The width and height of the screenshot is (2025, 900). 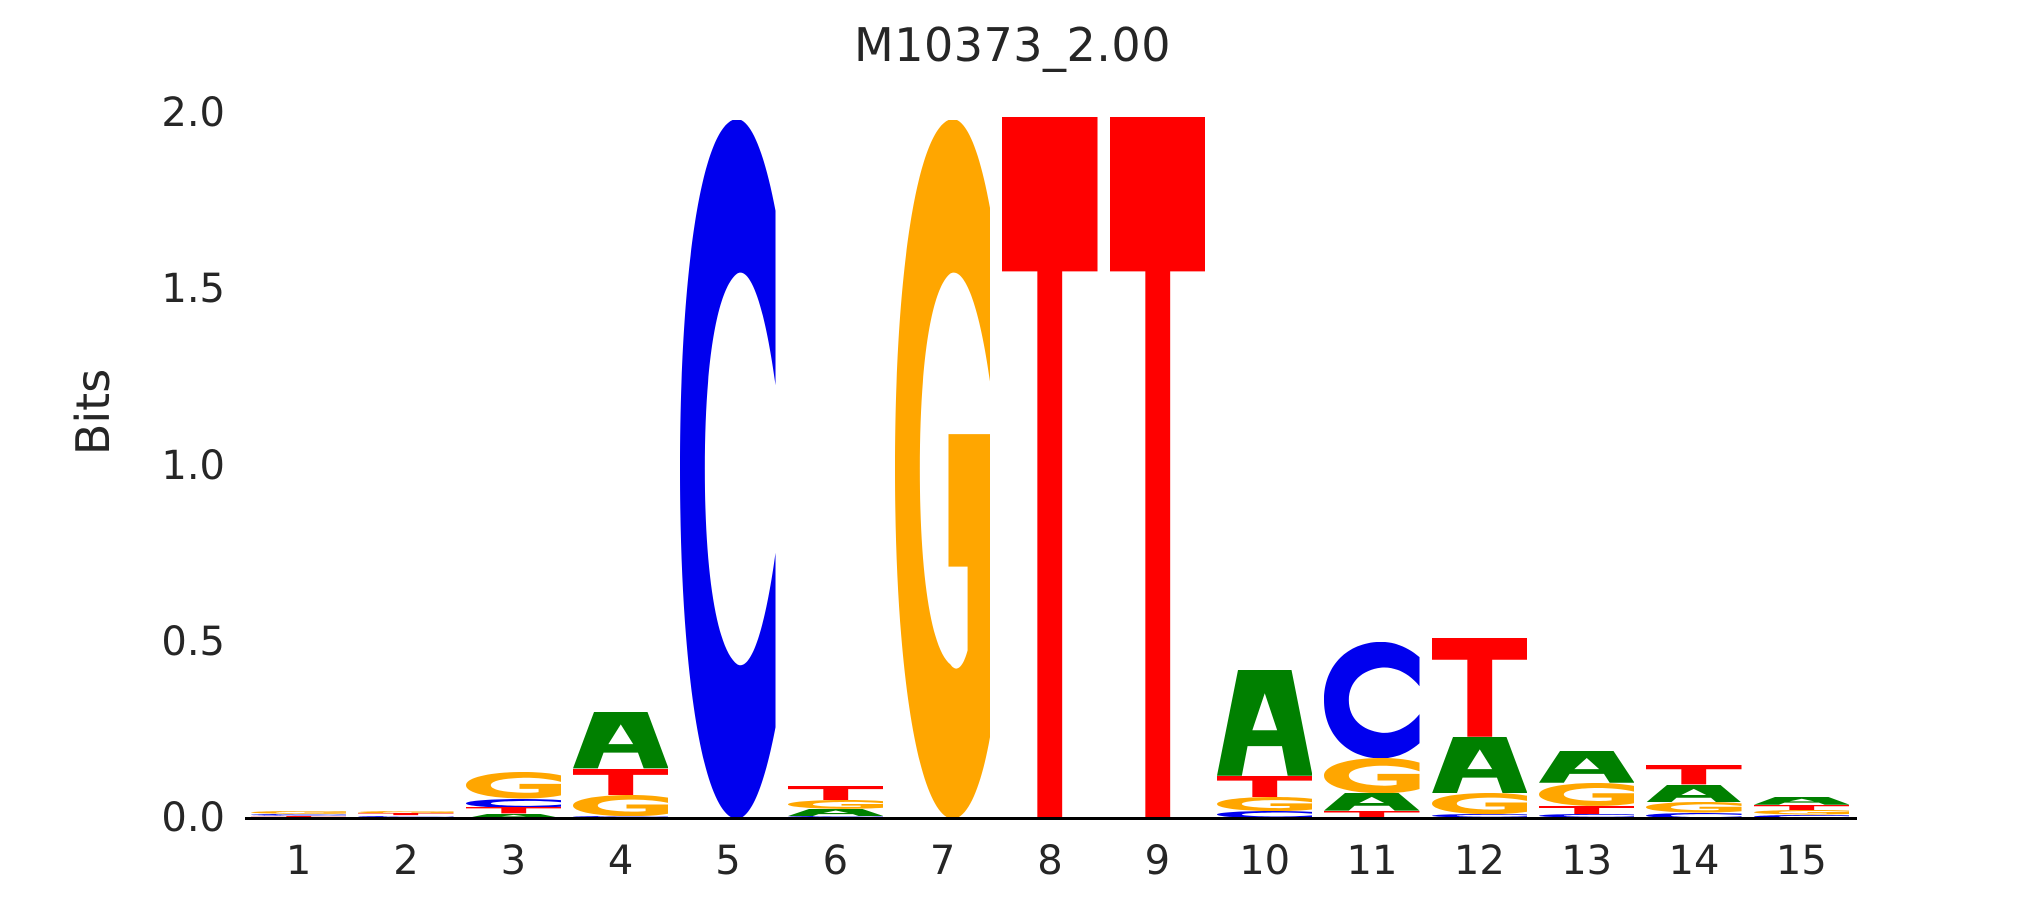 What do you see at coordinates (942, 469) in the screenshot?
I see `logo-letter-G-pos7` at bounding box center [942, 469].